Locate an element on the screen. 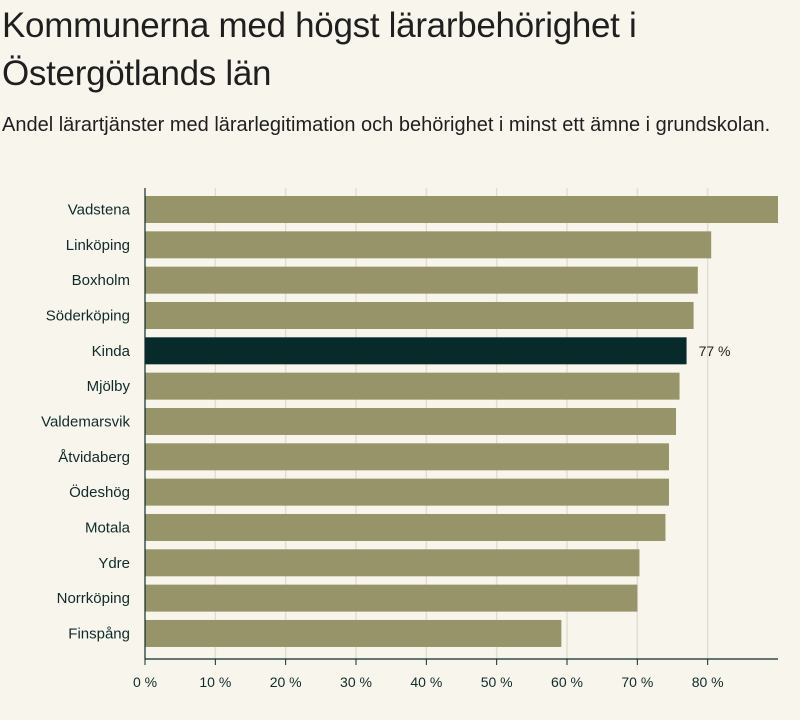  bar-ödeshög is located at coordinates (407, 492).